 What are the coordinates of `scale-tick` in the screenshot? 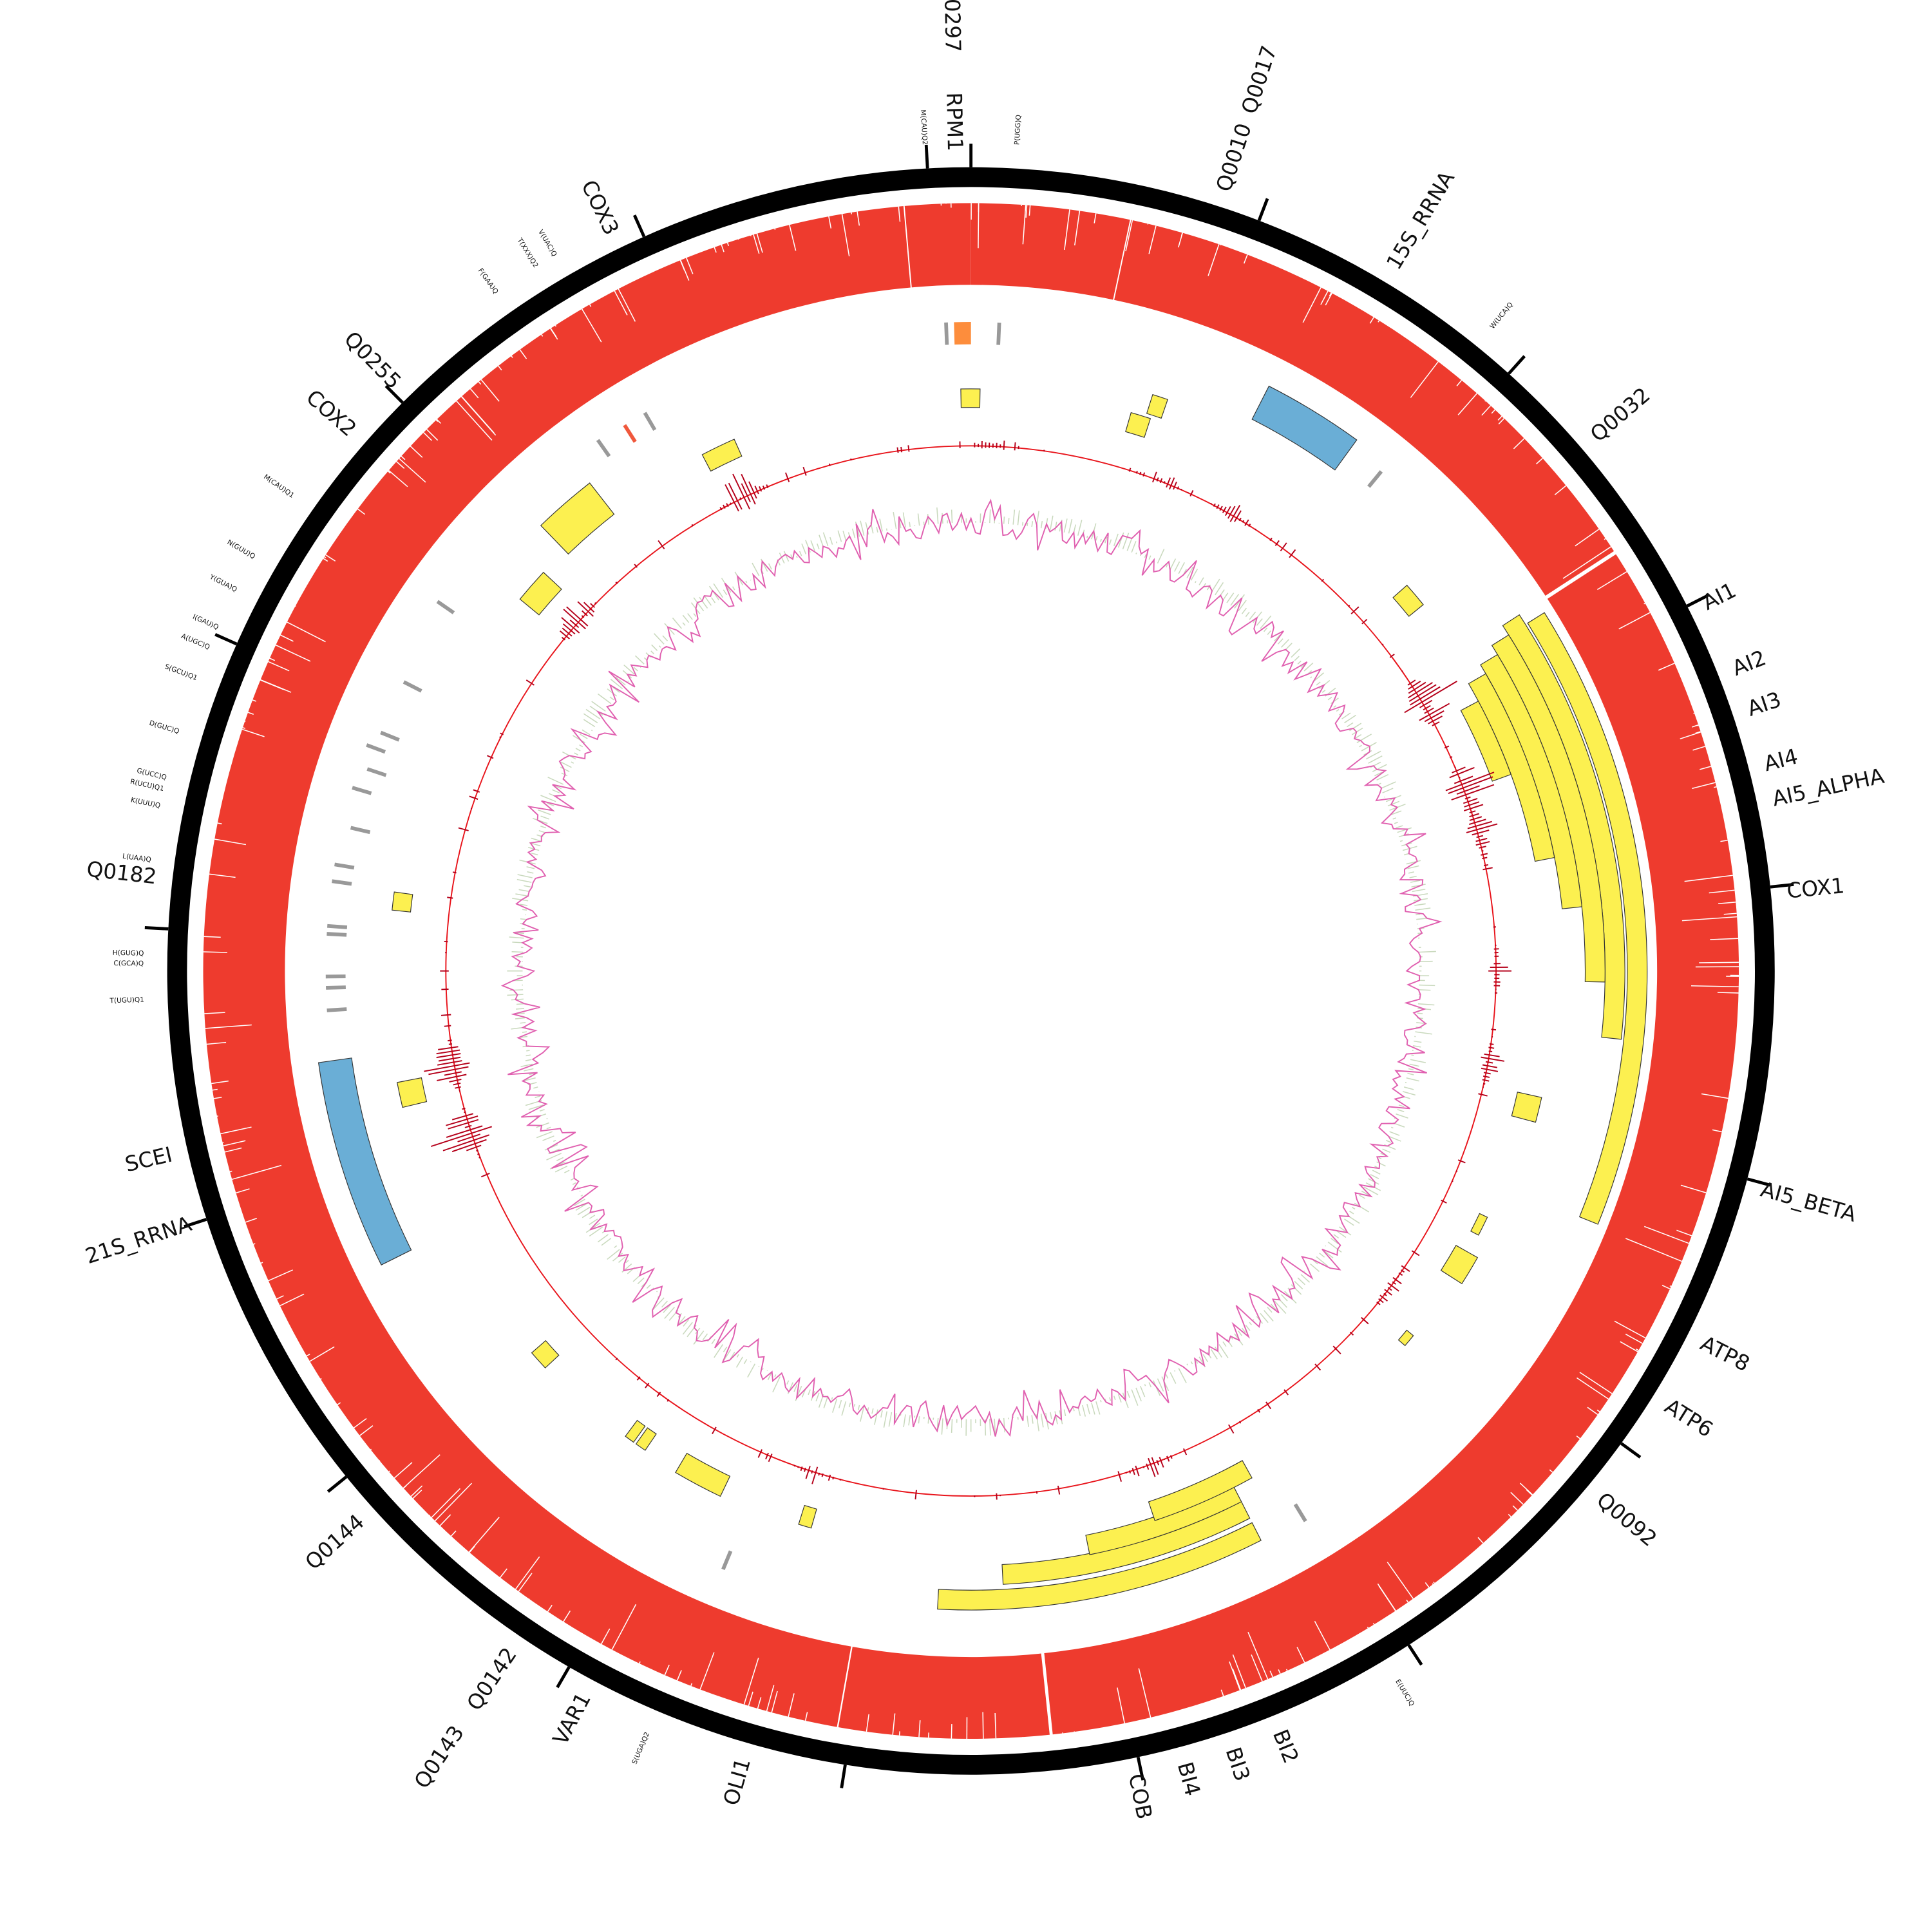 It's located at (926, 156).